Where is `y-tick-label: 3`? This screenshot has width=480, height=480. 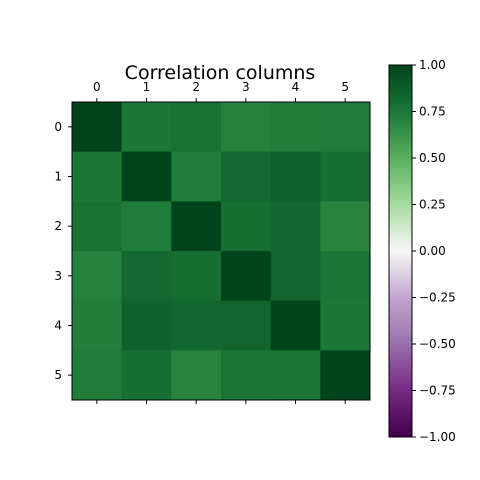
y-tick-label: 3 is located at coordinates (58, 276).